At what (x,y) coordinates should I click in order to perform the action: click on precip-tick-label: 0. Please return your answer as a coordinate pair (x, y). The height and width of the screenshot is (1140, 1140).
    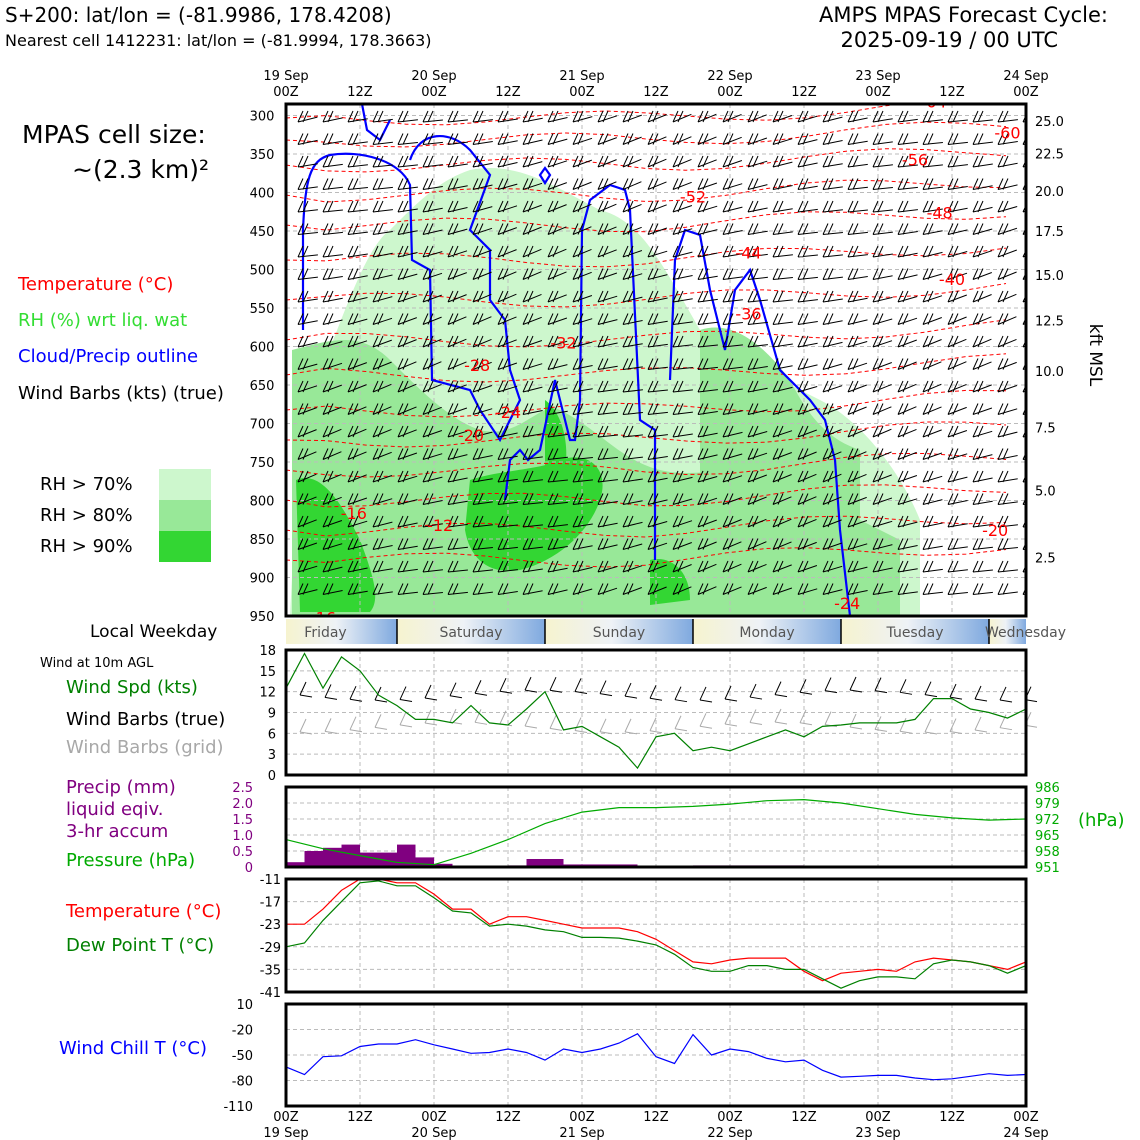
    Looking at the image, I should click on (249, 868).